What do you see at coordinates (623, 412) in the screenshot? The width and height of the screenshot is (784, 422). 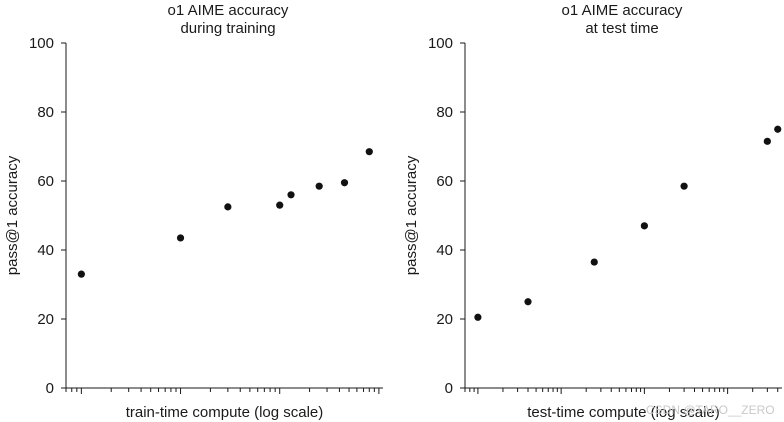 I see `x-axis-label: test-time compute (log scale)` at bounding box center [623, 412].